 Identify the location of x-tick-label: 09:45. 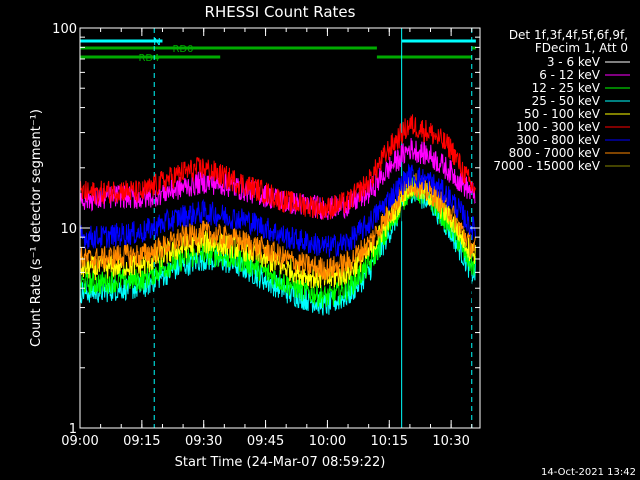
(265, 441).